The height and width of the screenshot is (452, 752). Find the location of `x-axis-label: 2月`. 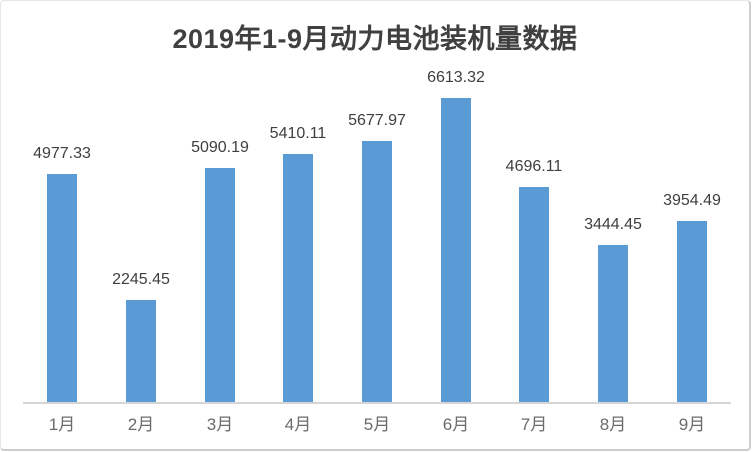

x-axis-label: 2月 is located at coordinates (141, 424).